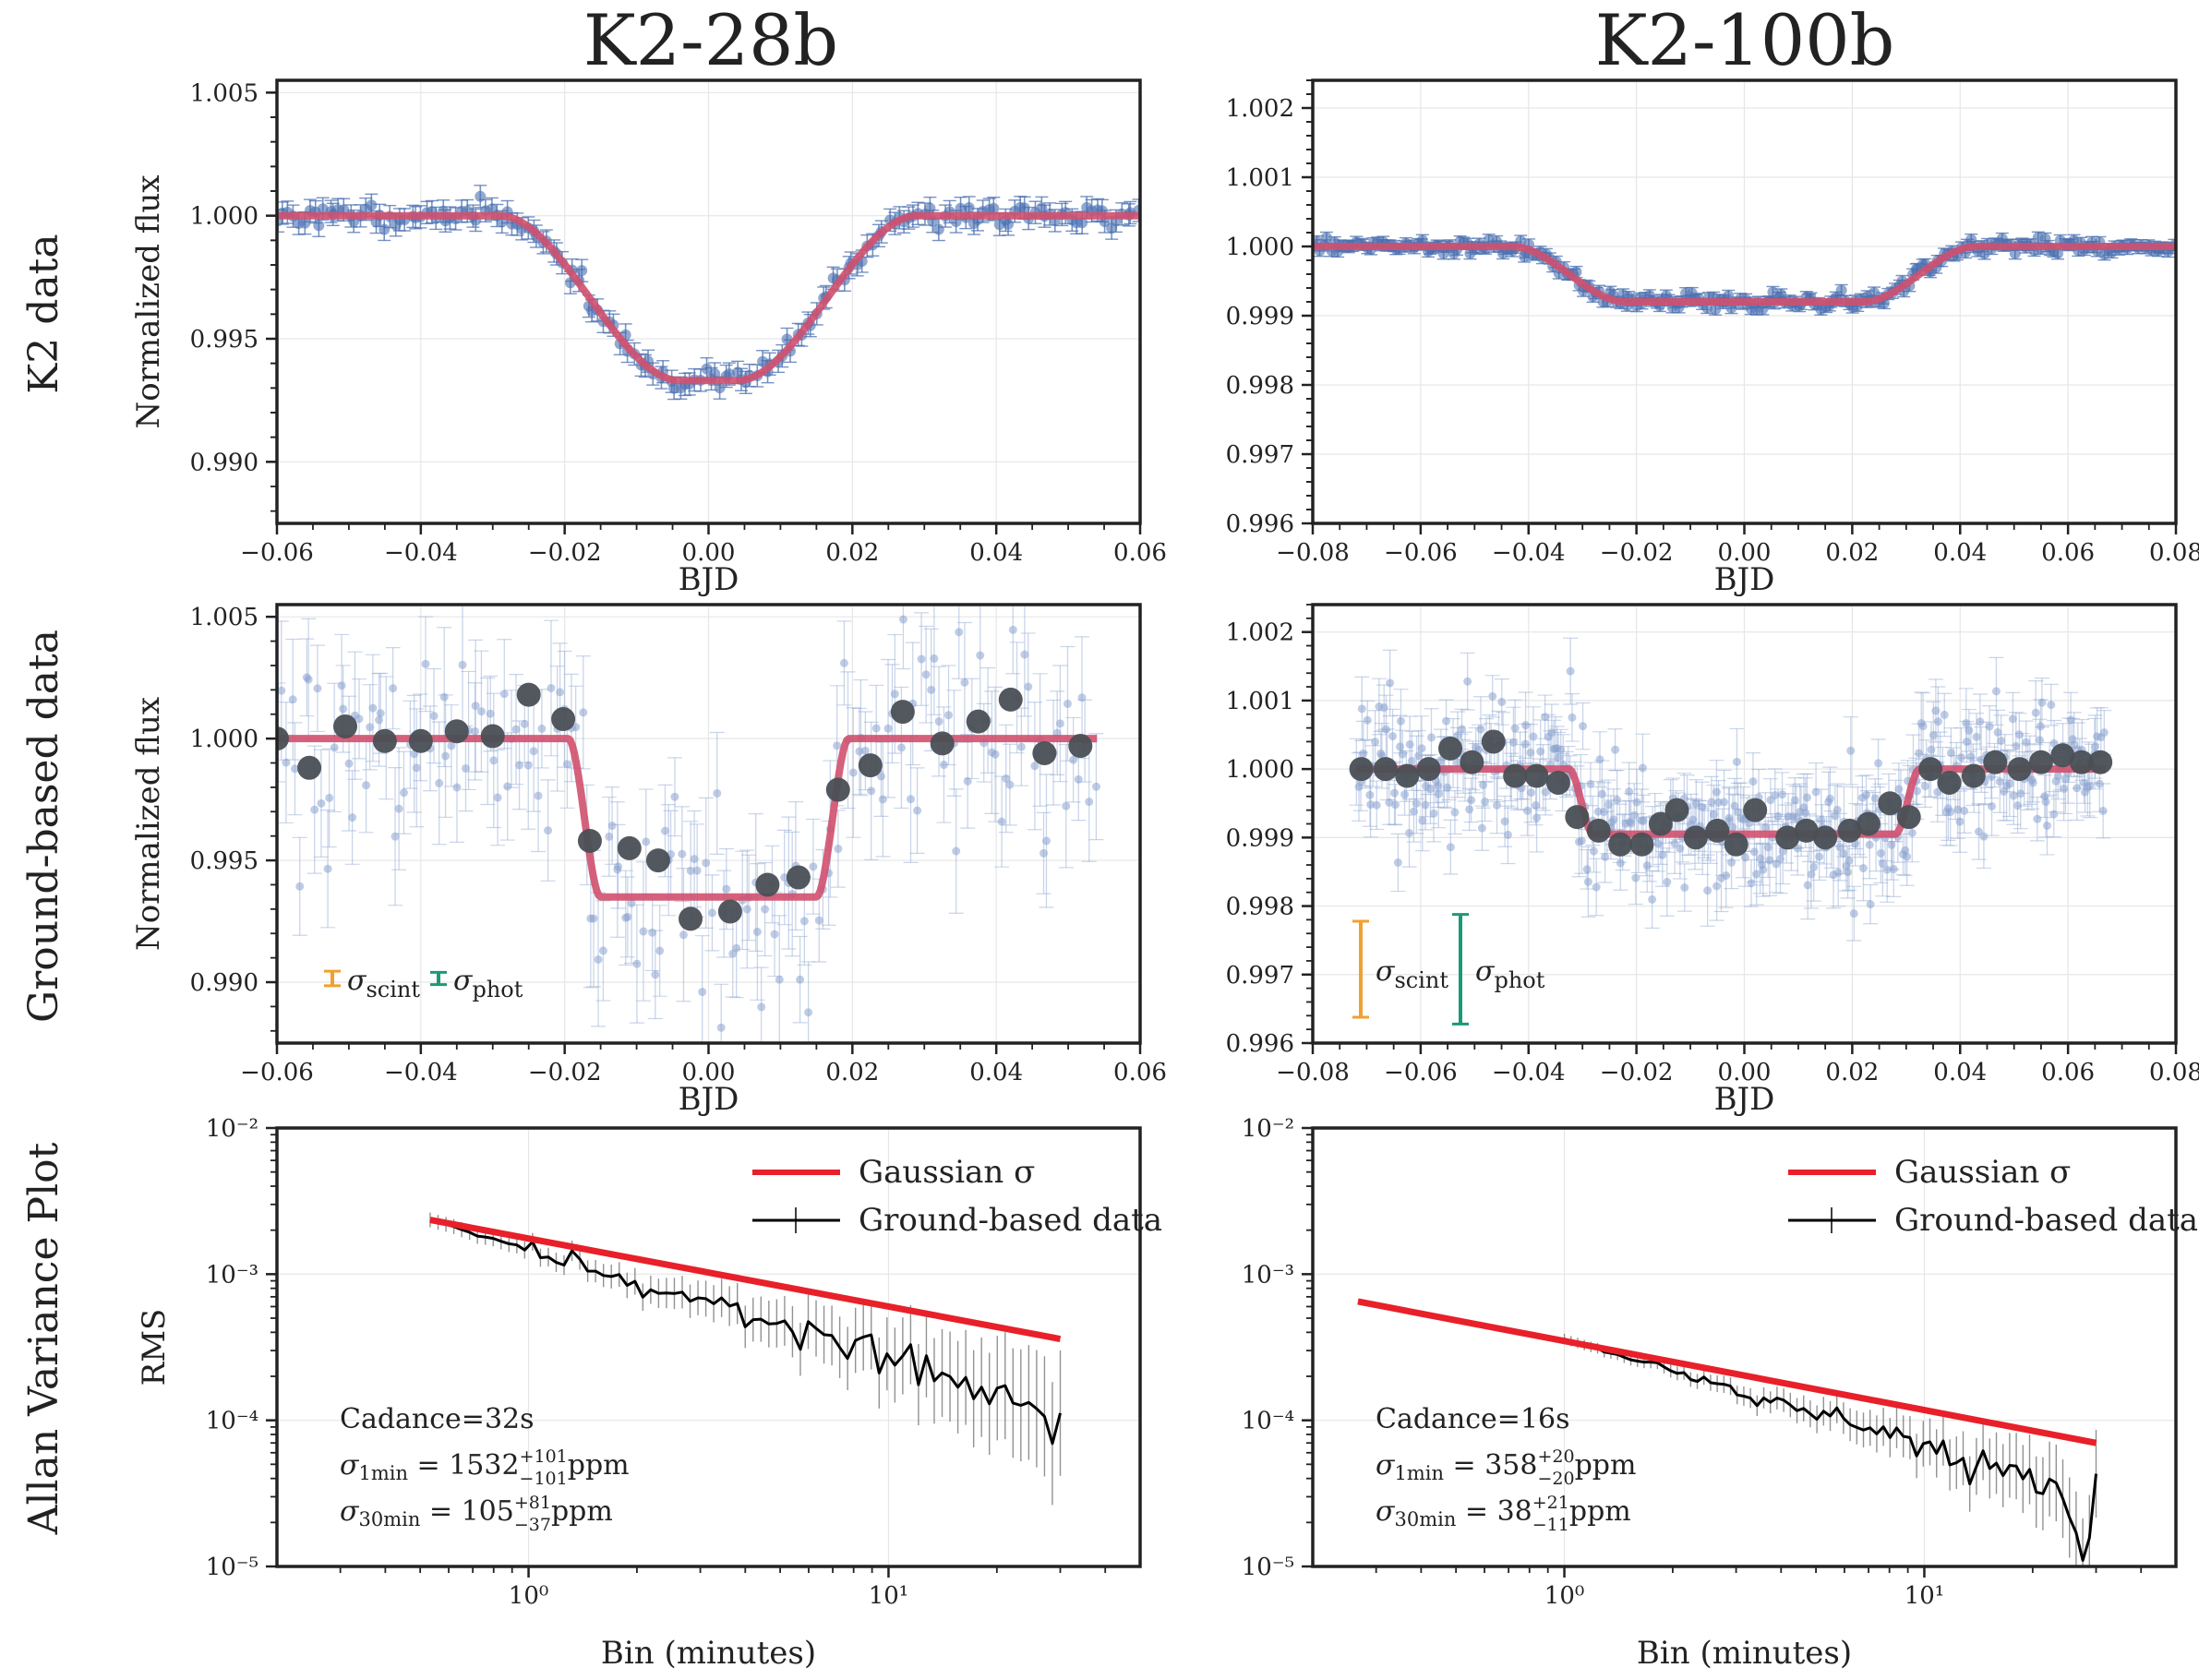 The height and width of the screenshot is (1680, 2199). Describe the element at coordinates (154, 1347) in the screenshot. I see `y-axis-label: RMS` at that location.